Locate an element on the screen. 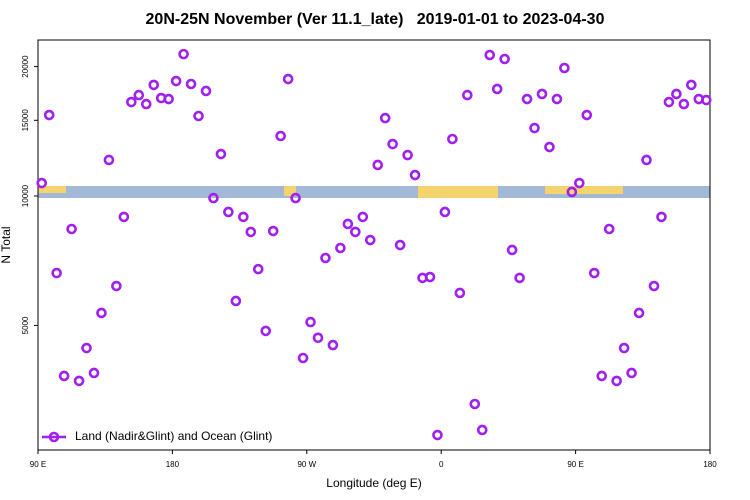  y-tick-label: 10000 is located at coordinates (25, 195).